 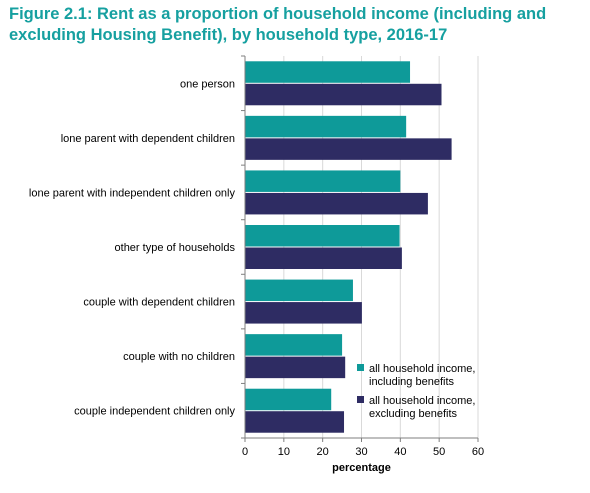 I want to click on category-label: couple with dependent children, so click(x=159, y=303).